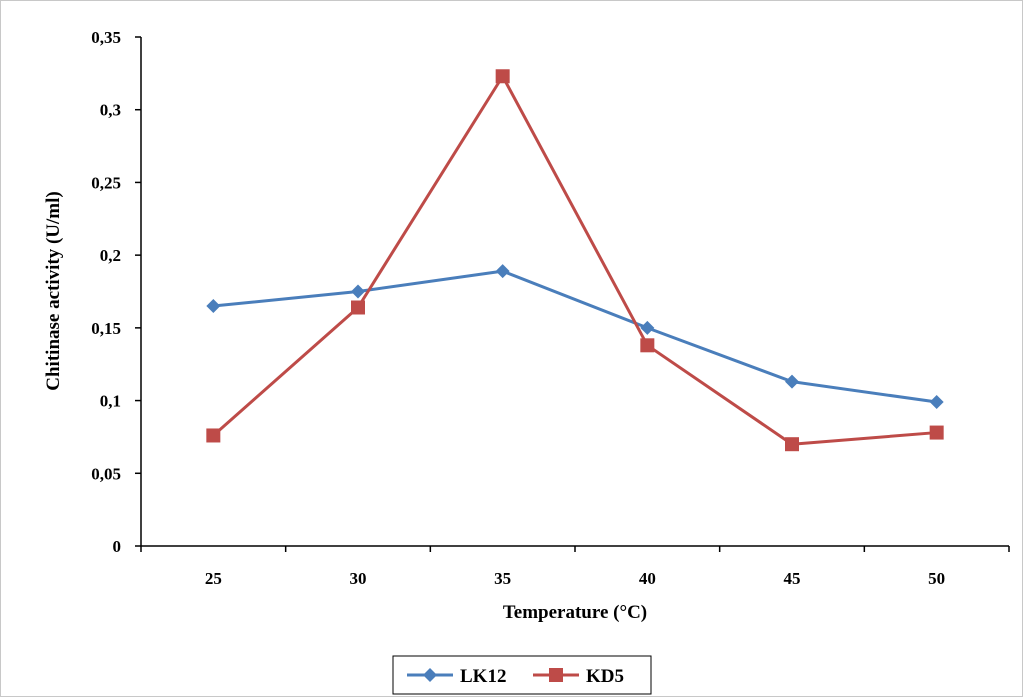 Image resolution: width=1023 pixels, height=698 pixels. Describe the element at coordinates (605, 676) in the screenshot. I see `legend-label-kd5: KD5` at that location.